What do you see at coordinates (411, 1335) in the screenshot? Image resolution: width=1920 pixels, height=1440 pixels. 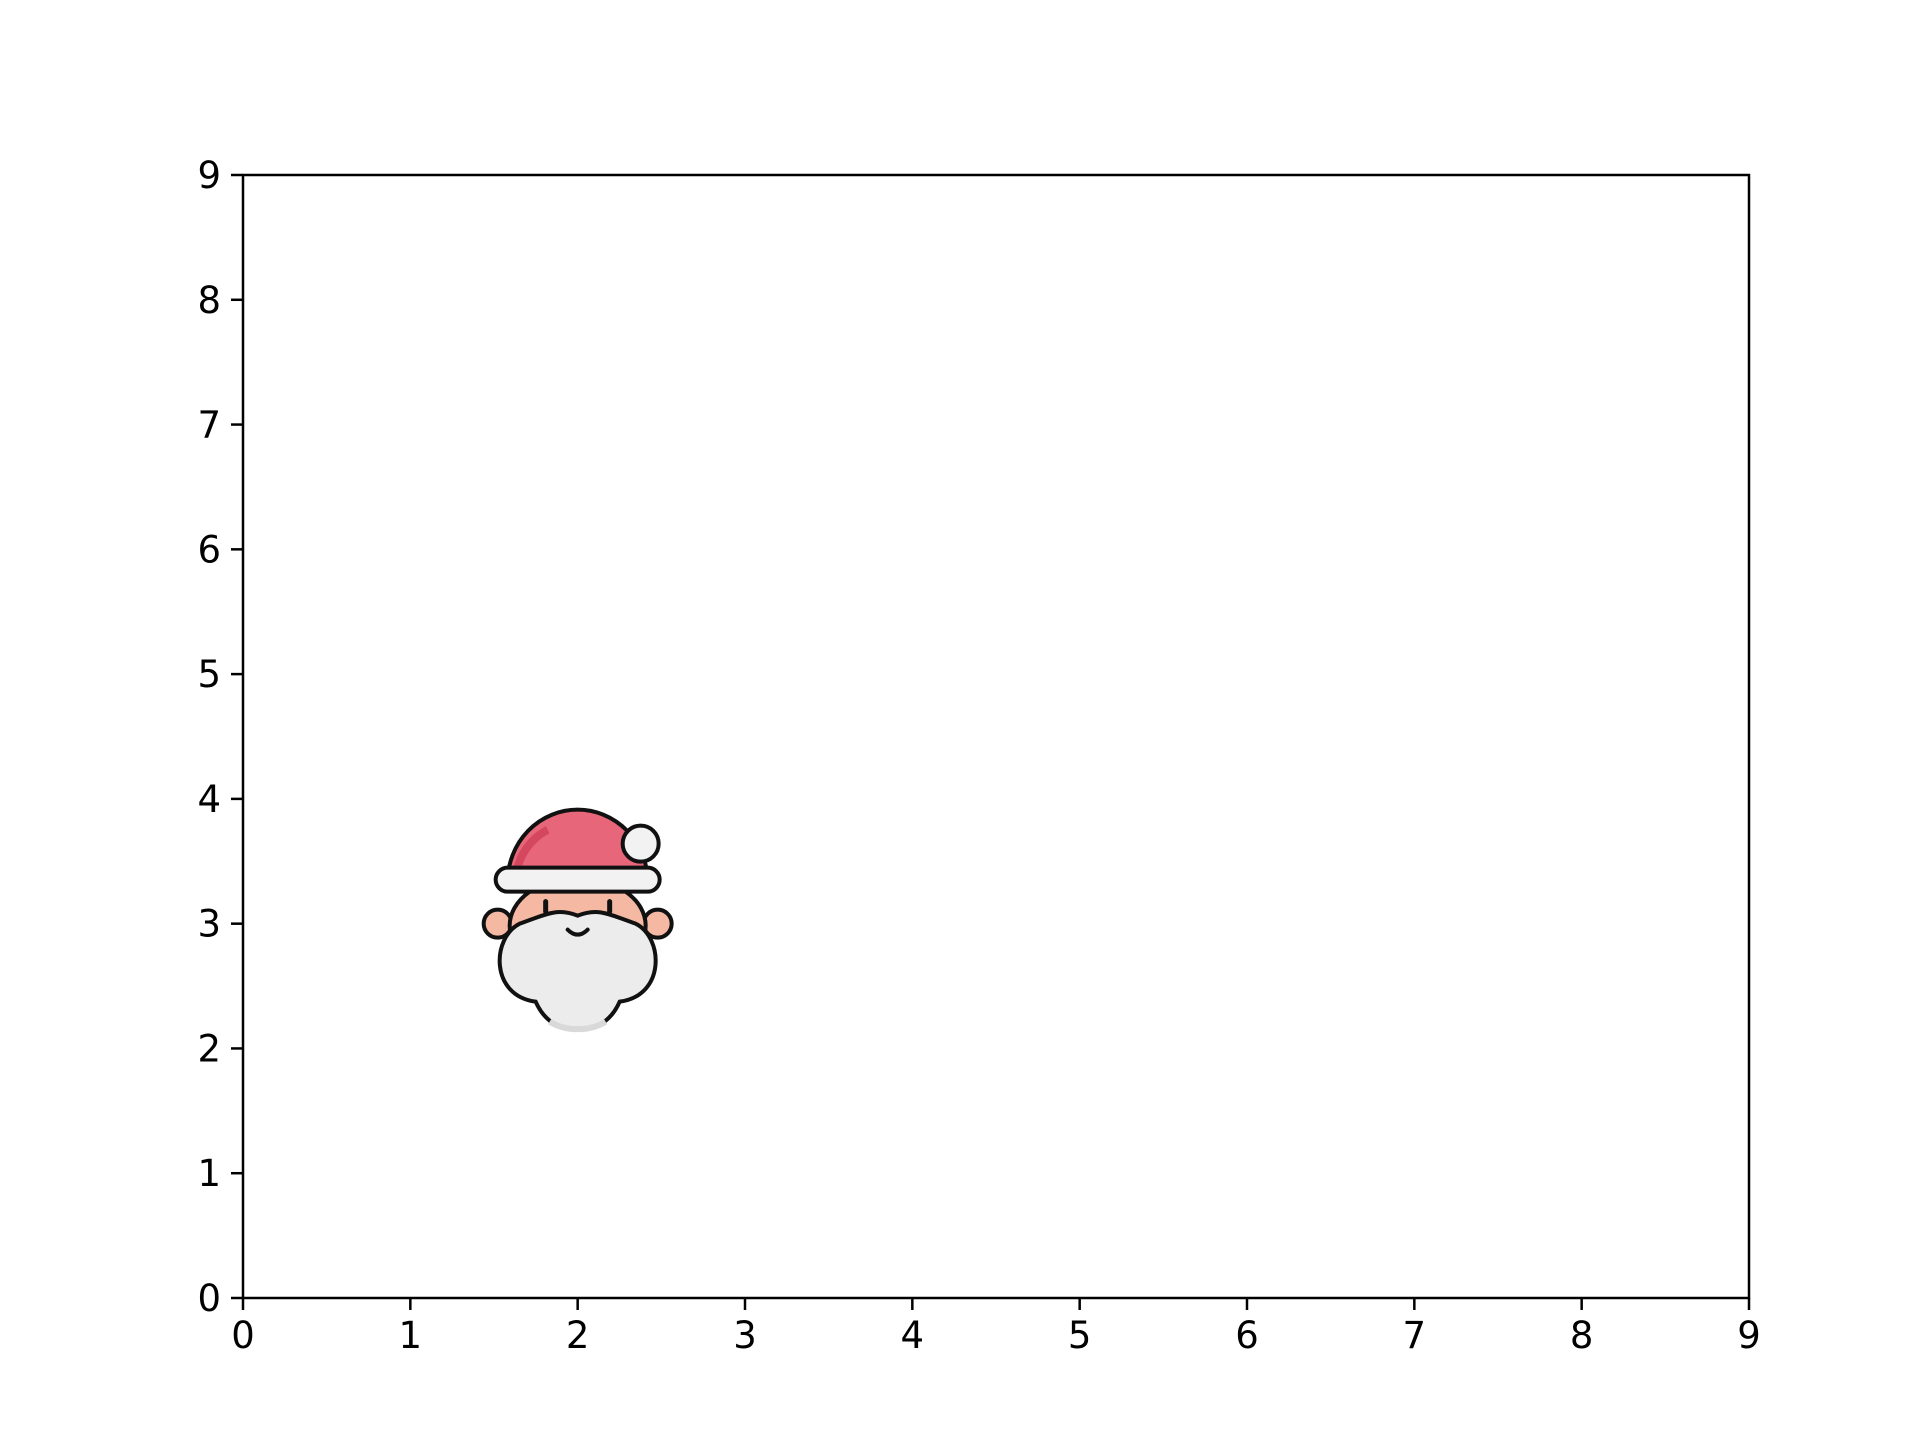 I see `x-tick-label: 1` at bounding box center [411, 1335].